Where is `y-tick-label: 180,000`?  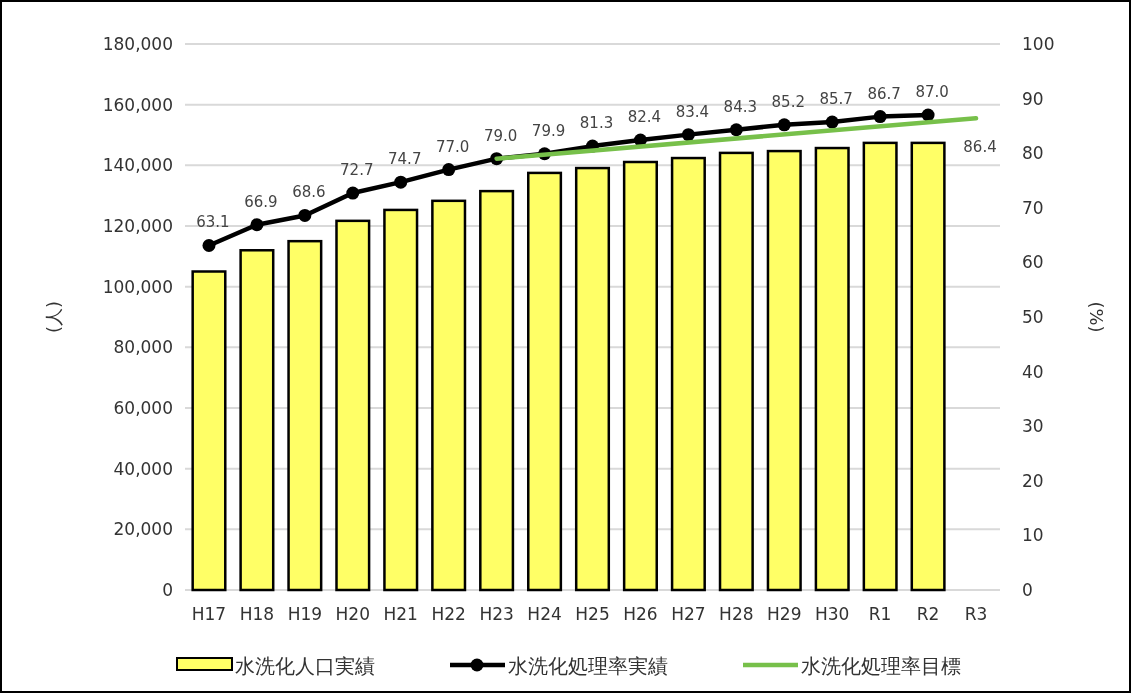 y-tick-label: 180,000 is located at coordinates (137, 44).